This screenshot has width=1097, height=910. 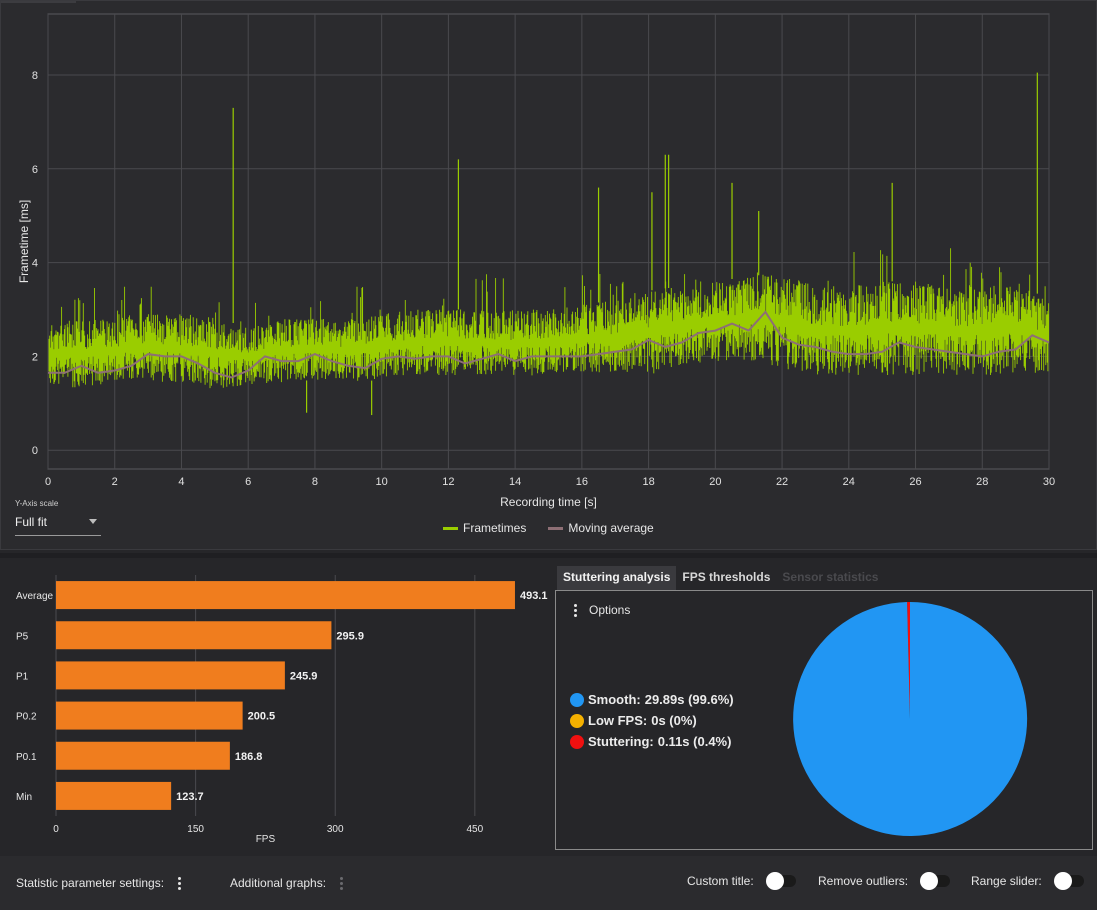 I want to click on options-label: Options, so click(x=610, y=610).